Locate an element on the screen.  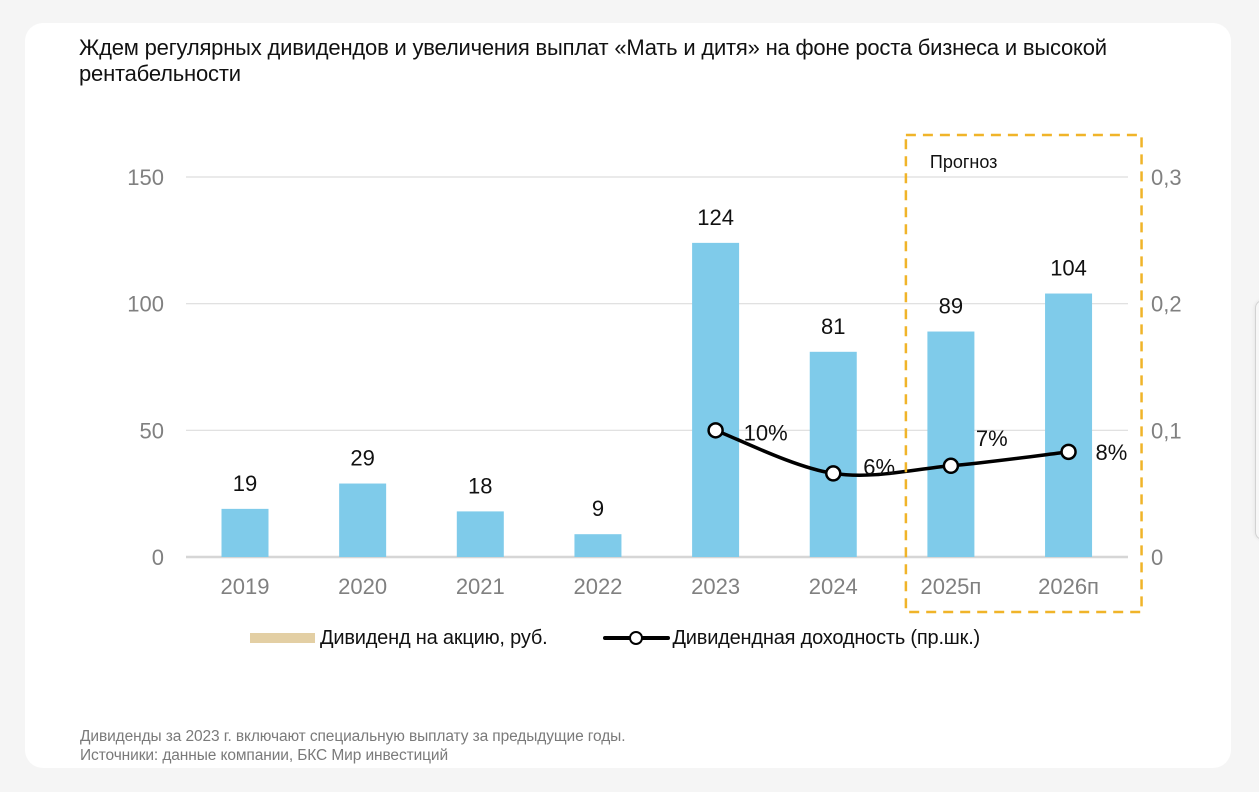
legend-line-marker-icon is located at coordinates (637, 638).